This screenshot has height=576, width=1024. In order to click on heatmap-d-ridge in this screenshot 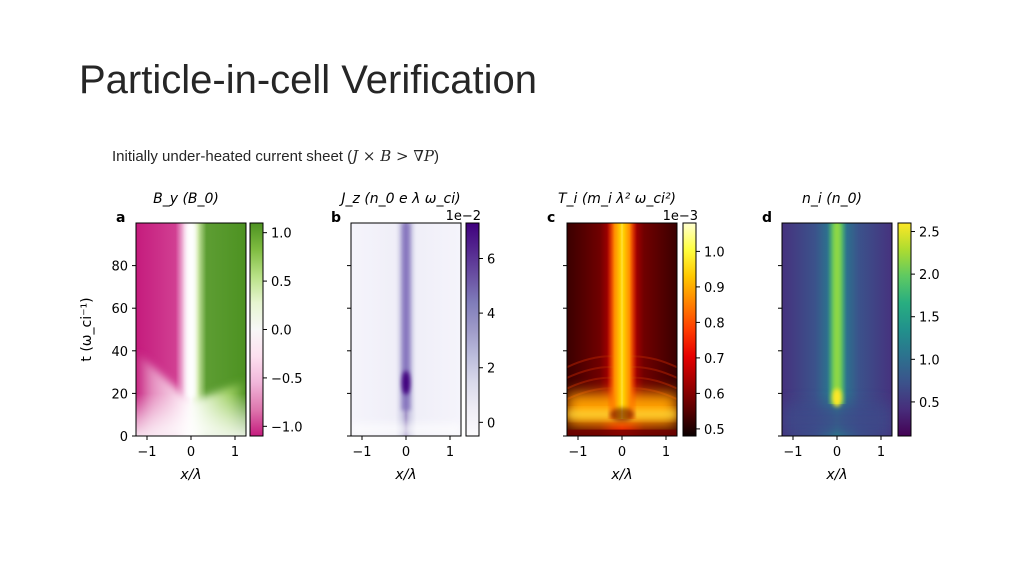, I will do `click(837, 308)`.